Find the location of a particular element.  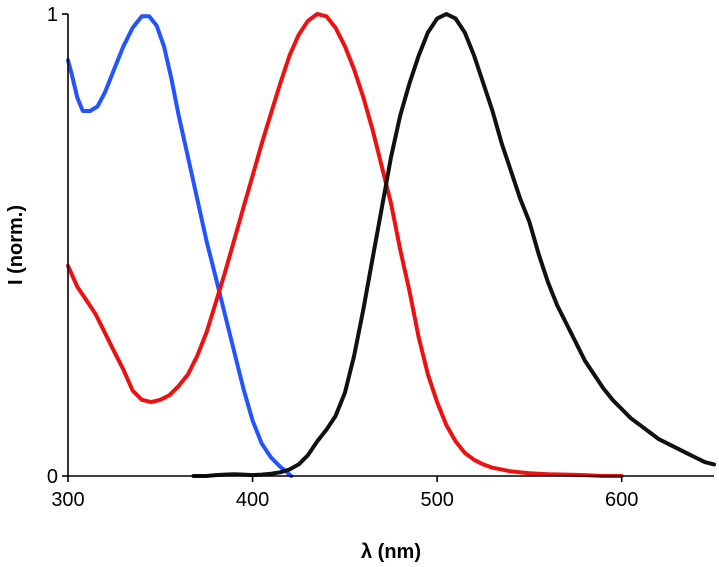

x-tick-label: 300 is located at coordinates (67, 500).